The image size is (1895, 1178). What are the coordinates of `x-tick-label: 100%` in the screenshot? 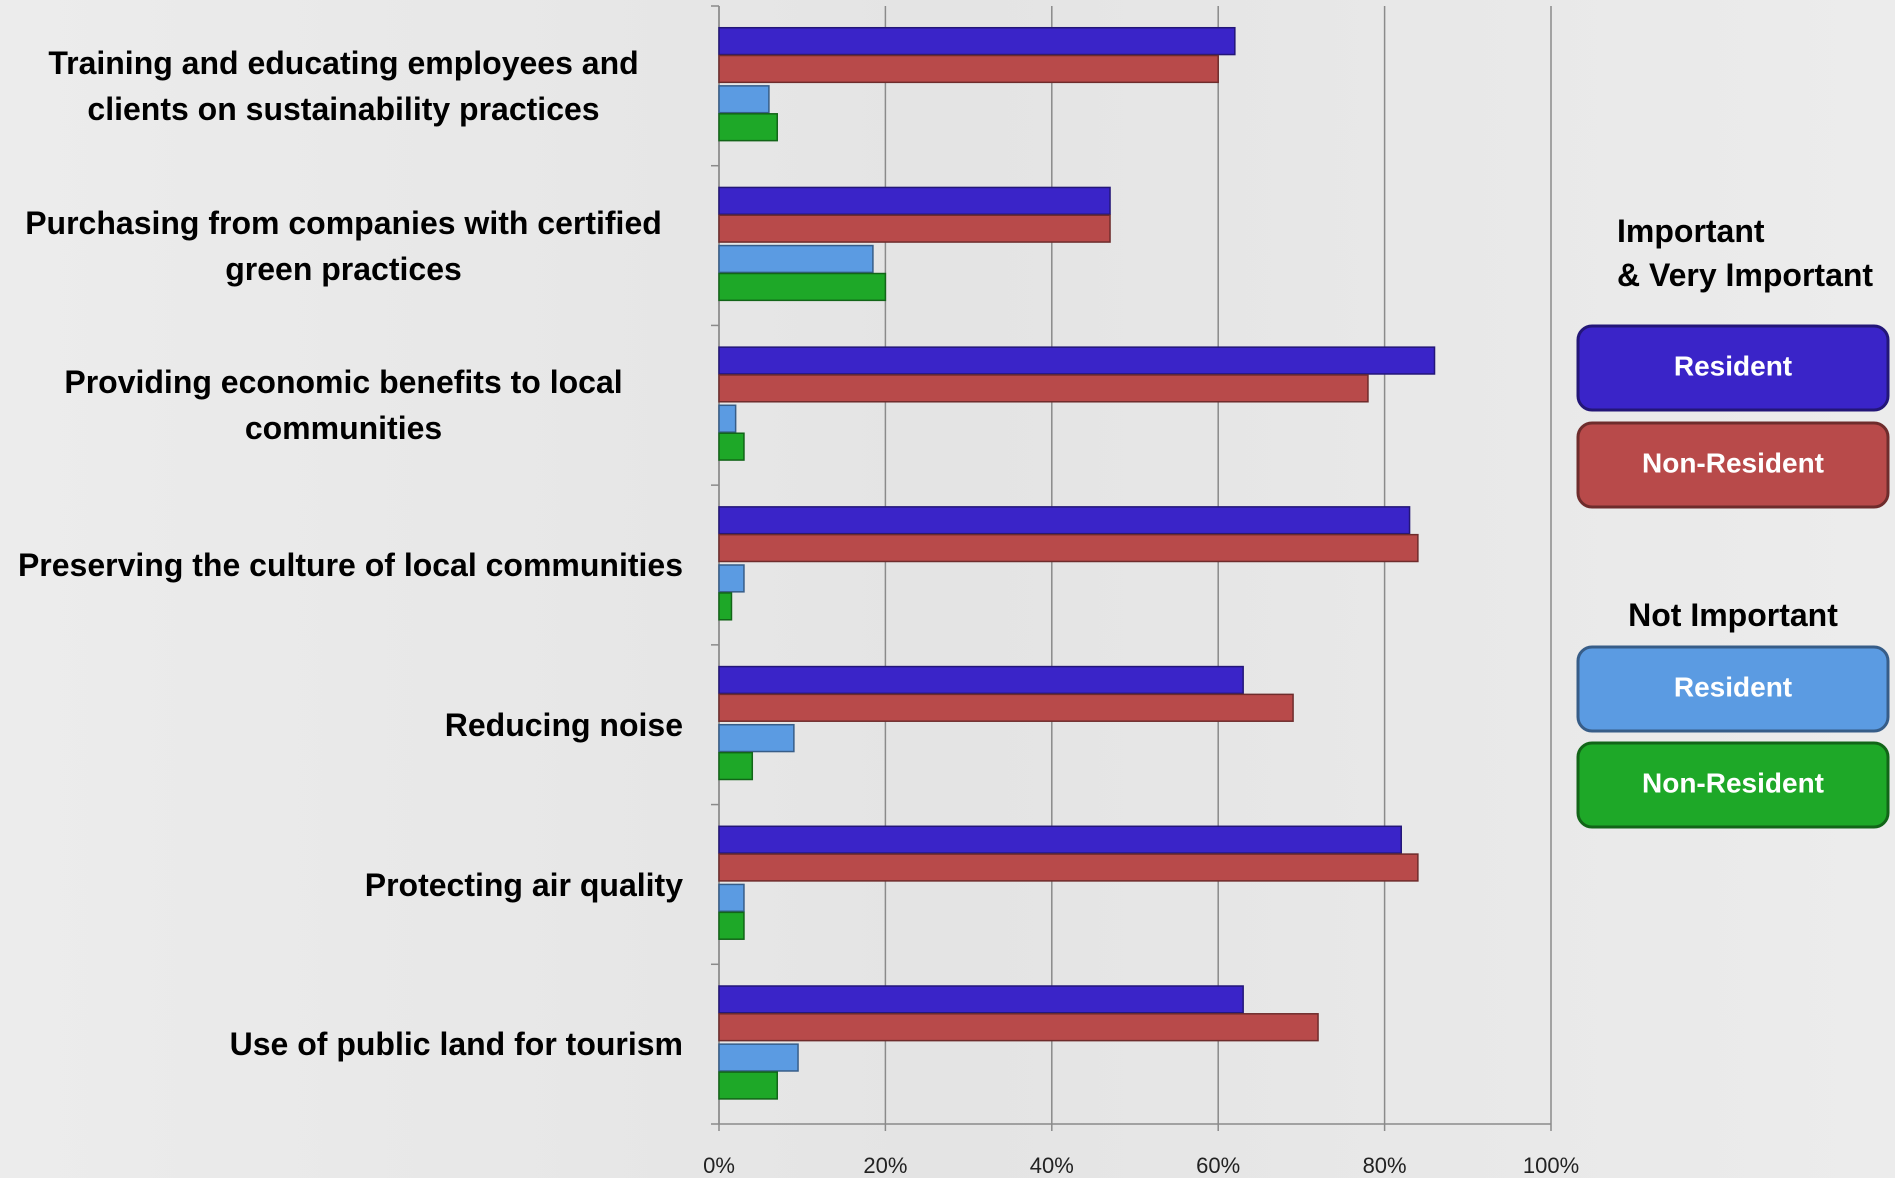 It's located at (1551, 1165).